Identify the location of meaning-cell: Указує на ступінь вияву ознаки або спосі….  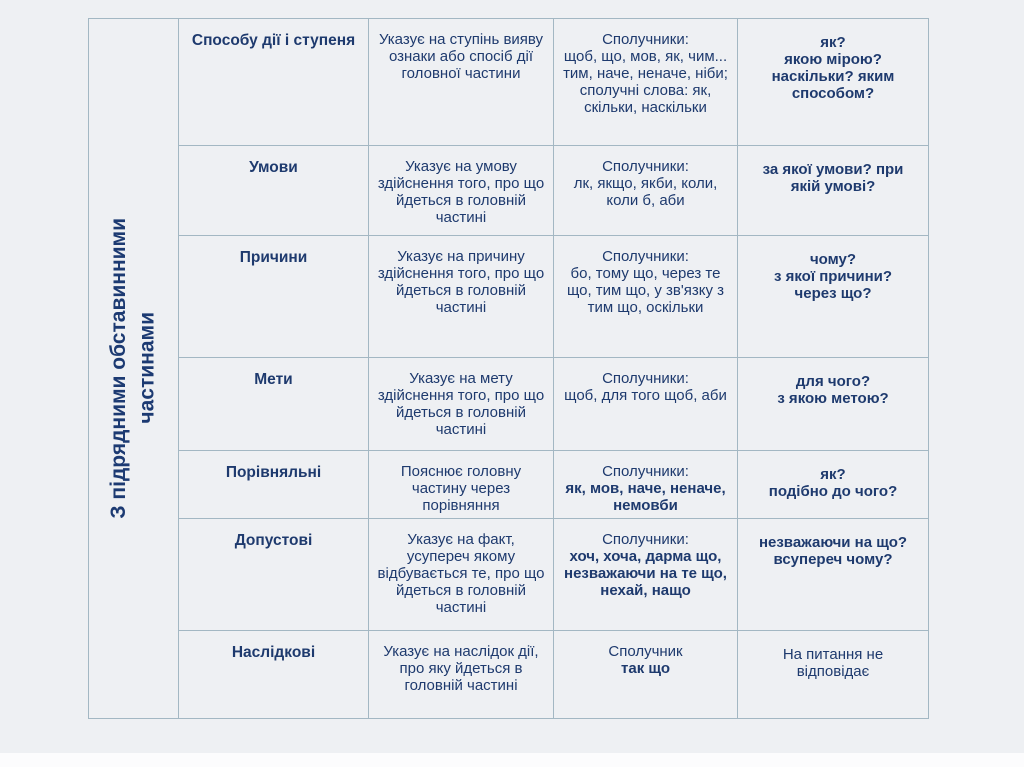
(461, 82).